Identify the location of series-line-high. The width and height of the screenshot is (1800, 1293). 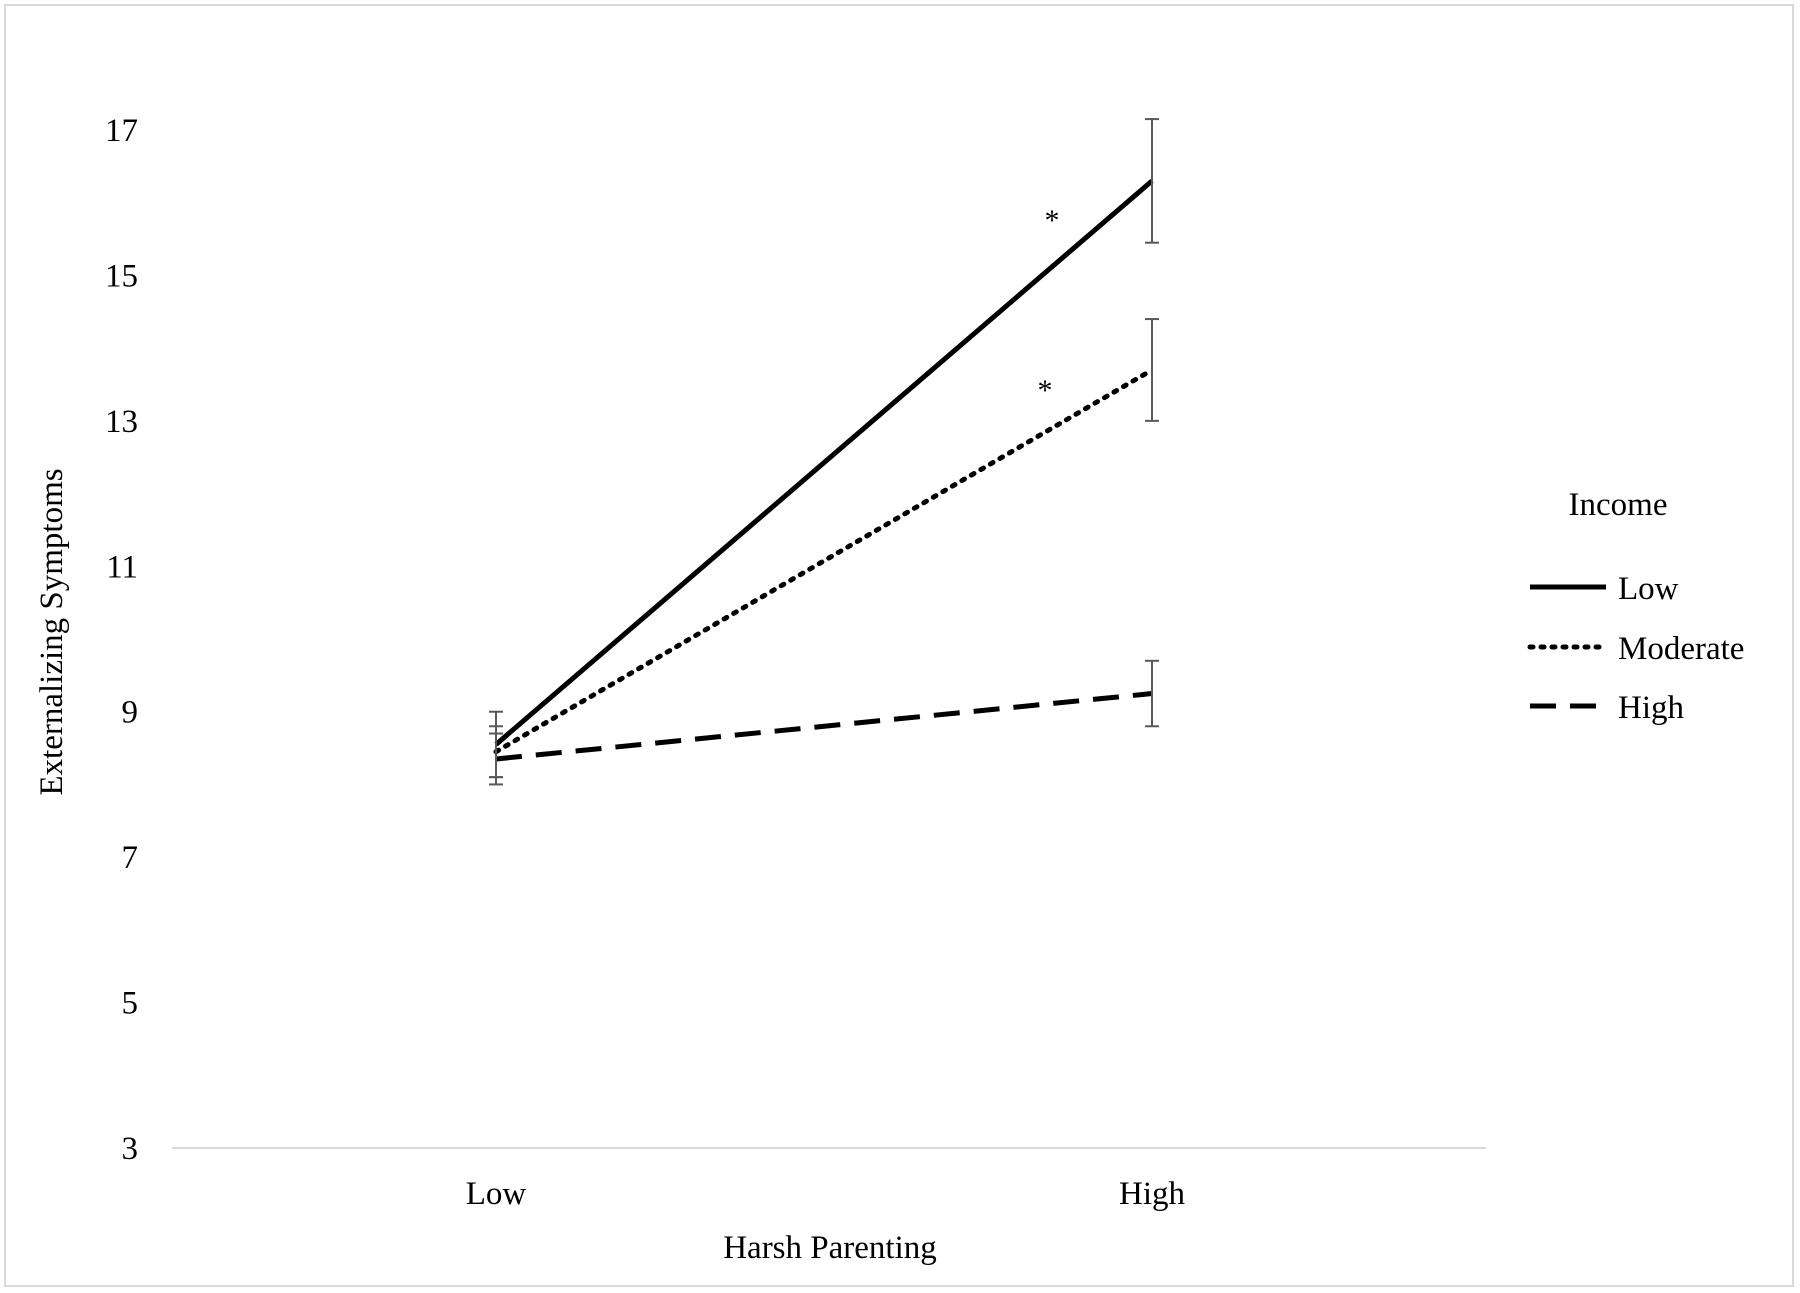
(824, 726).